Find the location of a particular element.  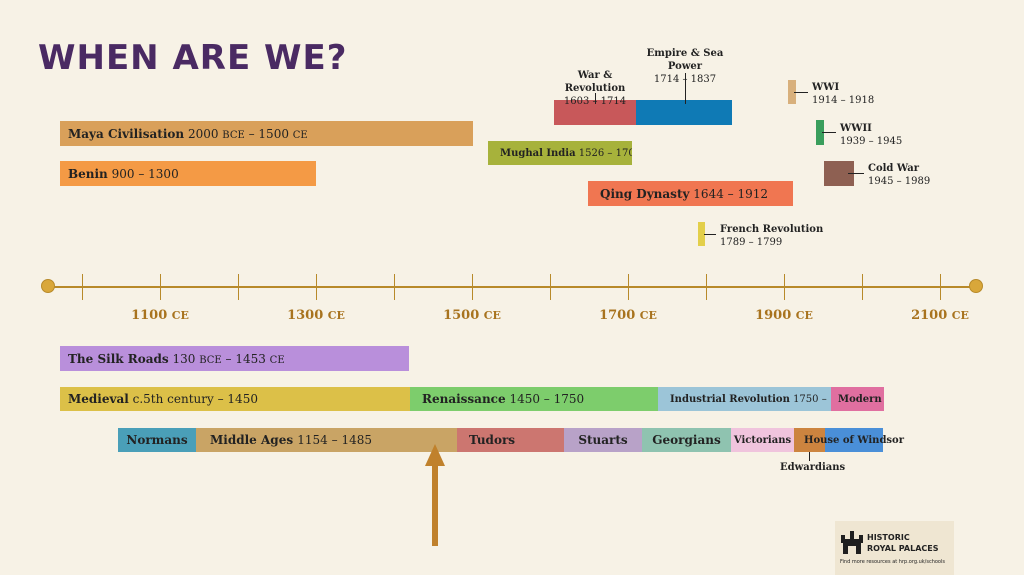

renaissance-bar: Renaissance 1450 – 1750 is located at coordinates (534, 399).